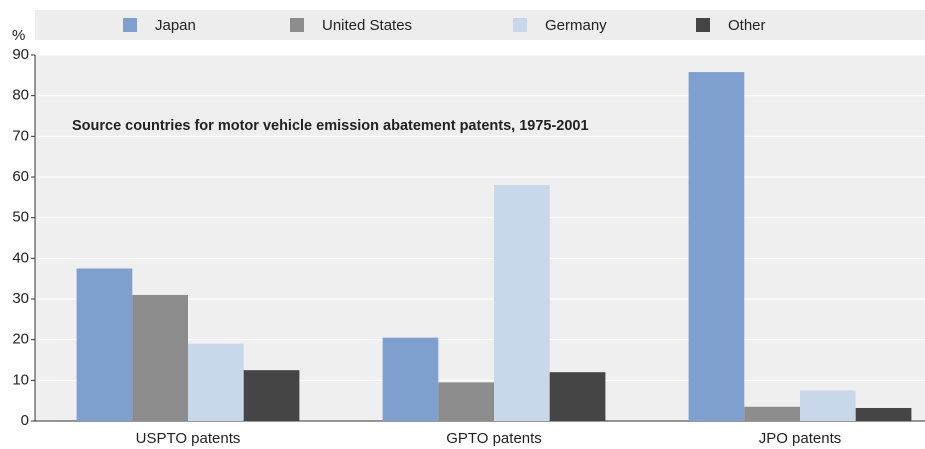 The height and width of the screenshot is (449, 925). I want to click on y-tick-label: 30, so click(20, 298).